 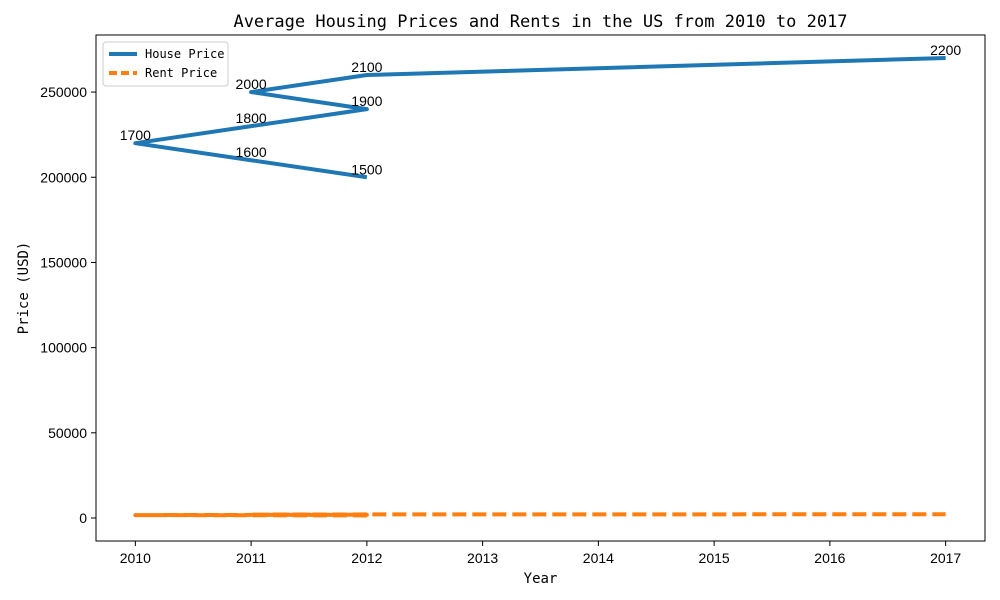 I want to click on x-tick-label: 2013, so click(x=482, y=558).